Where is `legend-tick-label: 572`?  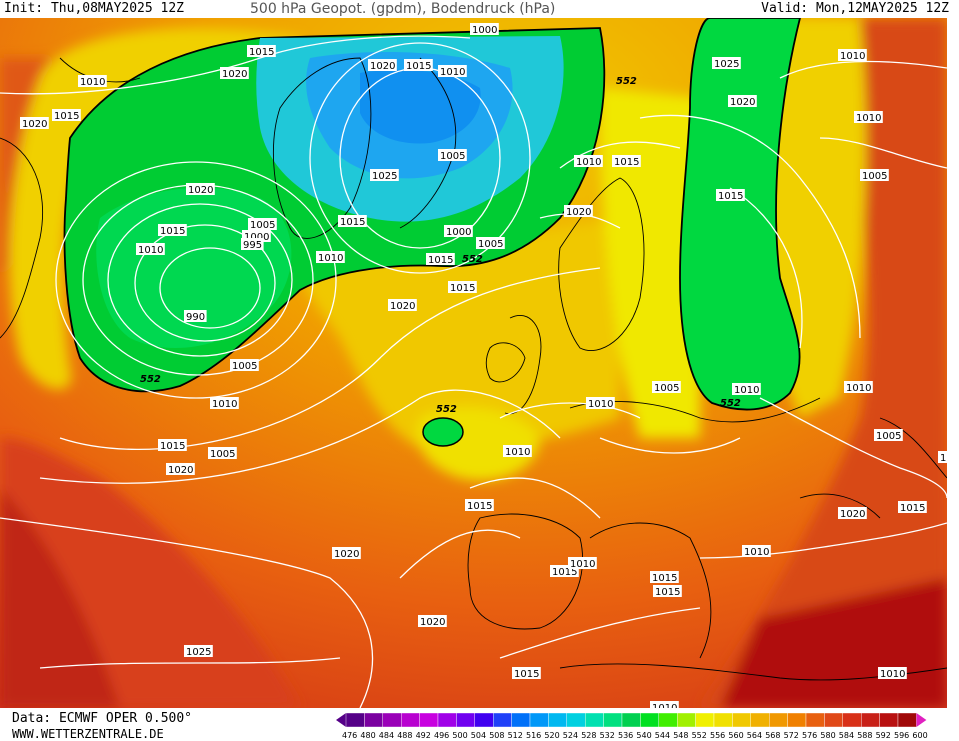 legend-tick-label: 572 is located at coordinates (791, 735).